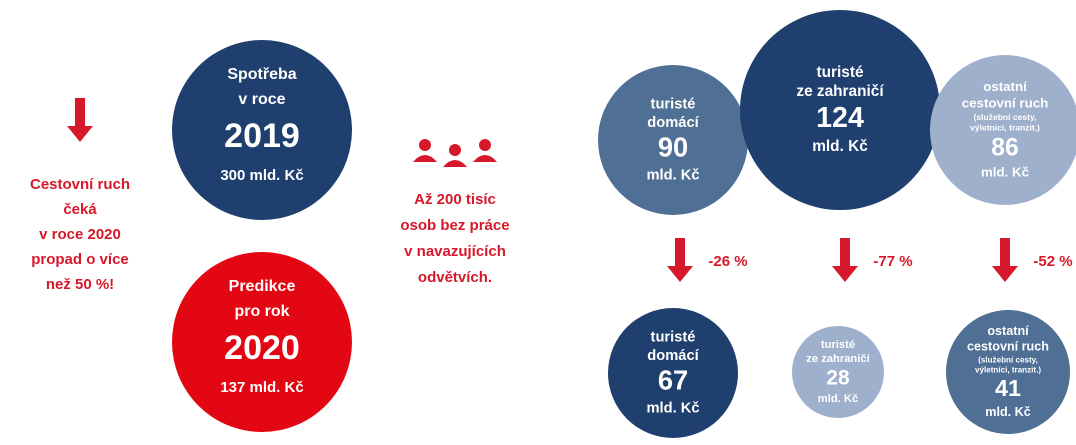 This screenshot has height=445, width=1076. Describe the element at coordinates (673, 379) in the screenshot. I see `value: 67` at that location.